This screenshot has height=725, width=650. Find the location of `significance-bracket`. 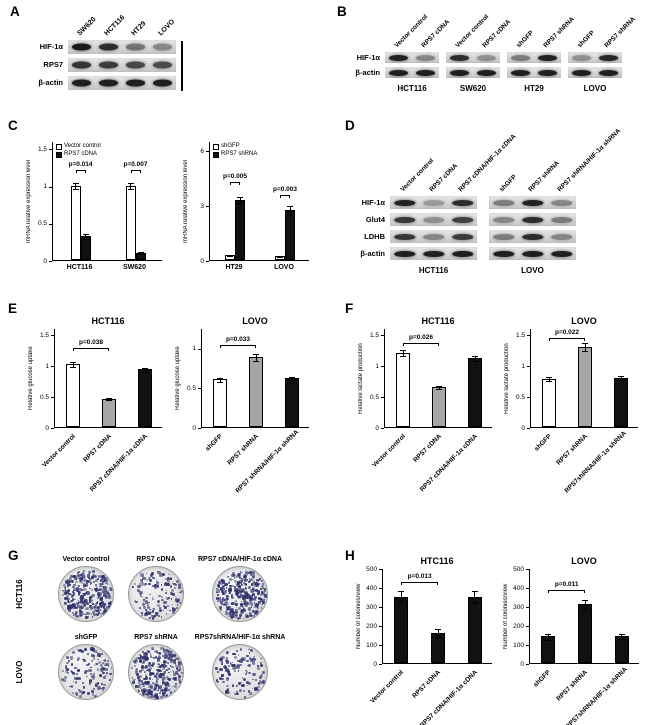

significance-bracket is located at coordinates (135, 172).